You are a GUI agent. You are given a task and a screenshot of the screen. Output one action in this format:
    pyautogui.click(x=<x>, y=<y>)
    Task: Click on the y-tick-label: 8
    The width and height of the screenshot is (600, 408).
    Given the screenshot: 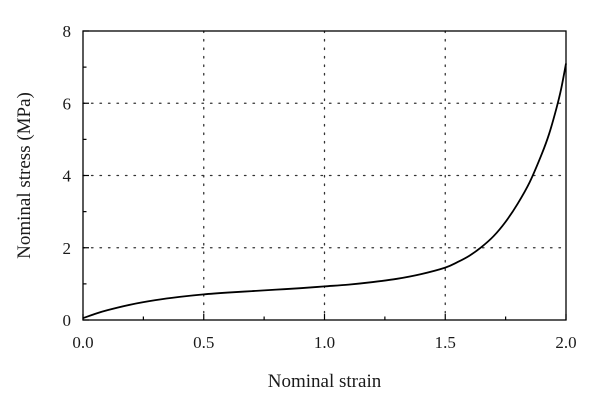 What is the action you would take?
    pyautogui.click(x=67, y=31)
    